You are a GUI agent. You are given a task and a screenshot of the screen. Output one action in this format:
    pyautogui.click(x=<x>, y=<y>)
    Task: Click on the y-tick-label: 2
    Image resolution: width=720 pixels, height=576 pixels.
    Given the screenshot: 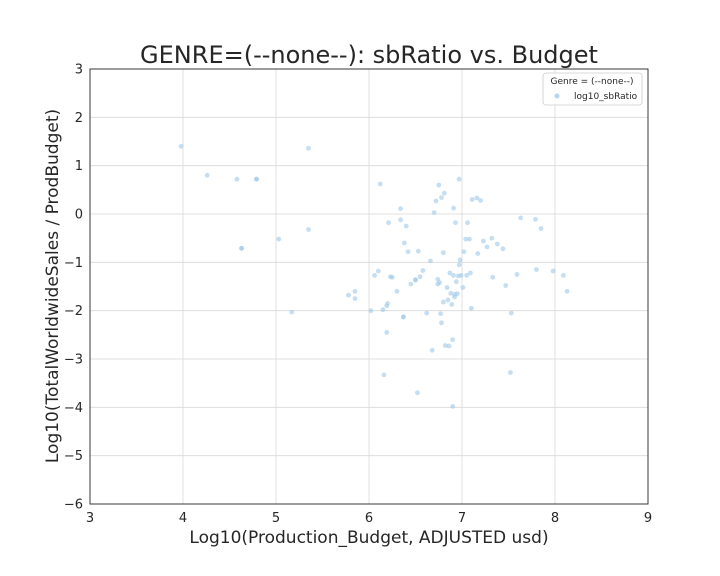 What is the action you would take?
    pyautogui.click(x=79, y=118)
    